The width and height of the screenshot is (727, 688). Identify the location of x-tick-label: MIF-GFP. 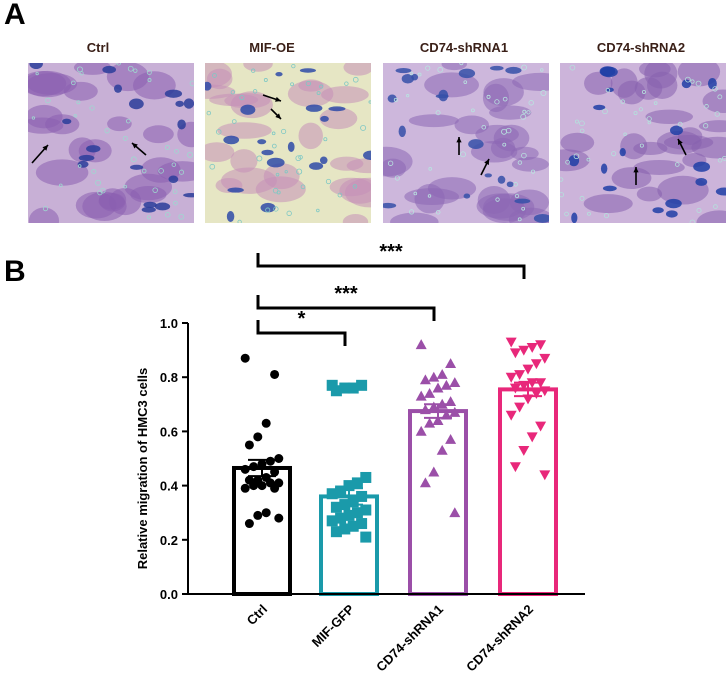
(333, 625).